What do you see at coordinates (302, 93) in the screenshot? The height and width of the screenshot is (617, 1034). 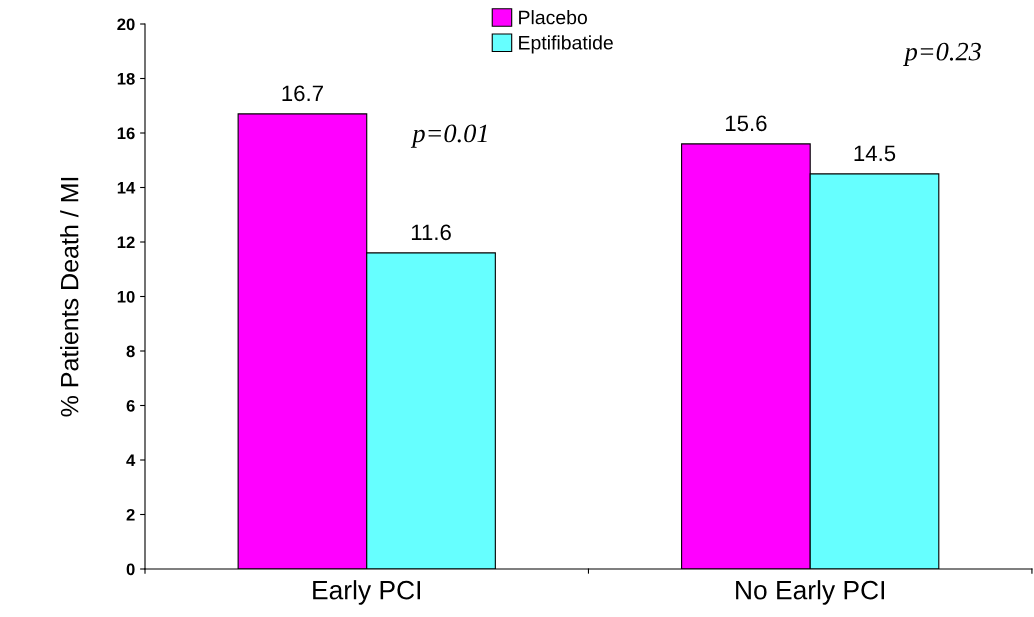 I see `data-label: 16.7` at bounding box center [302, 93].